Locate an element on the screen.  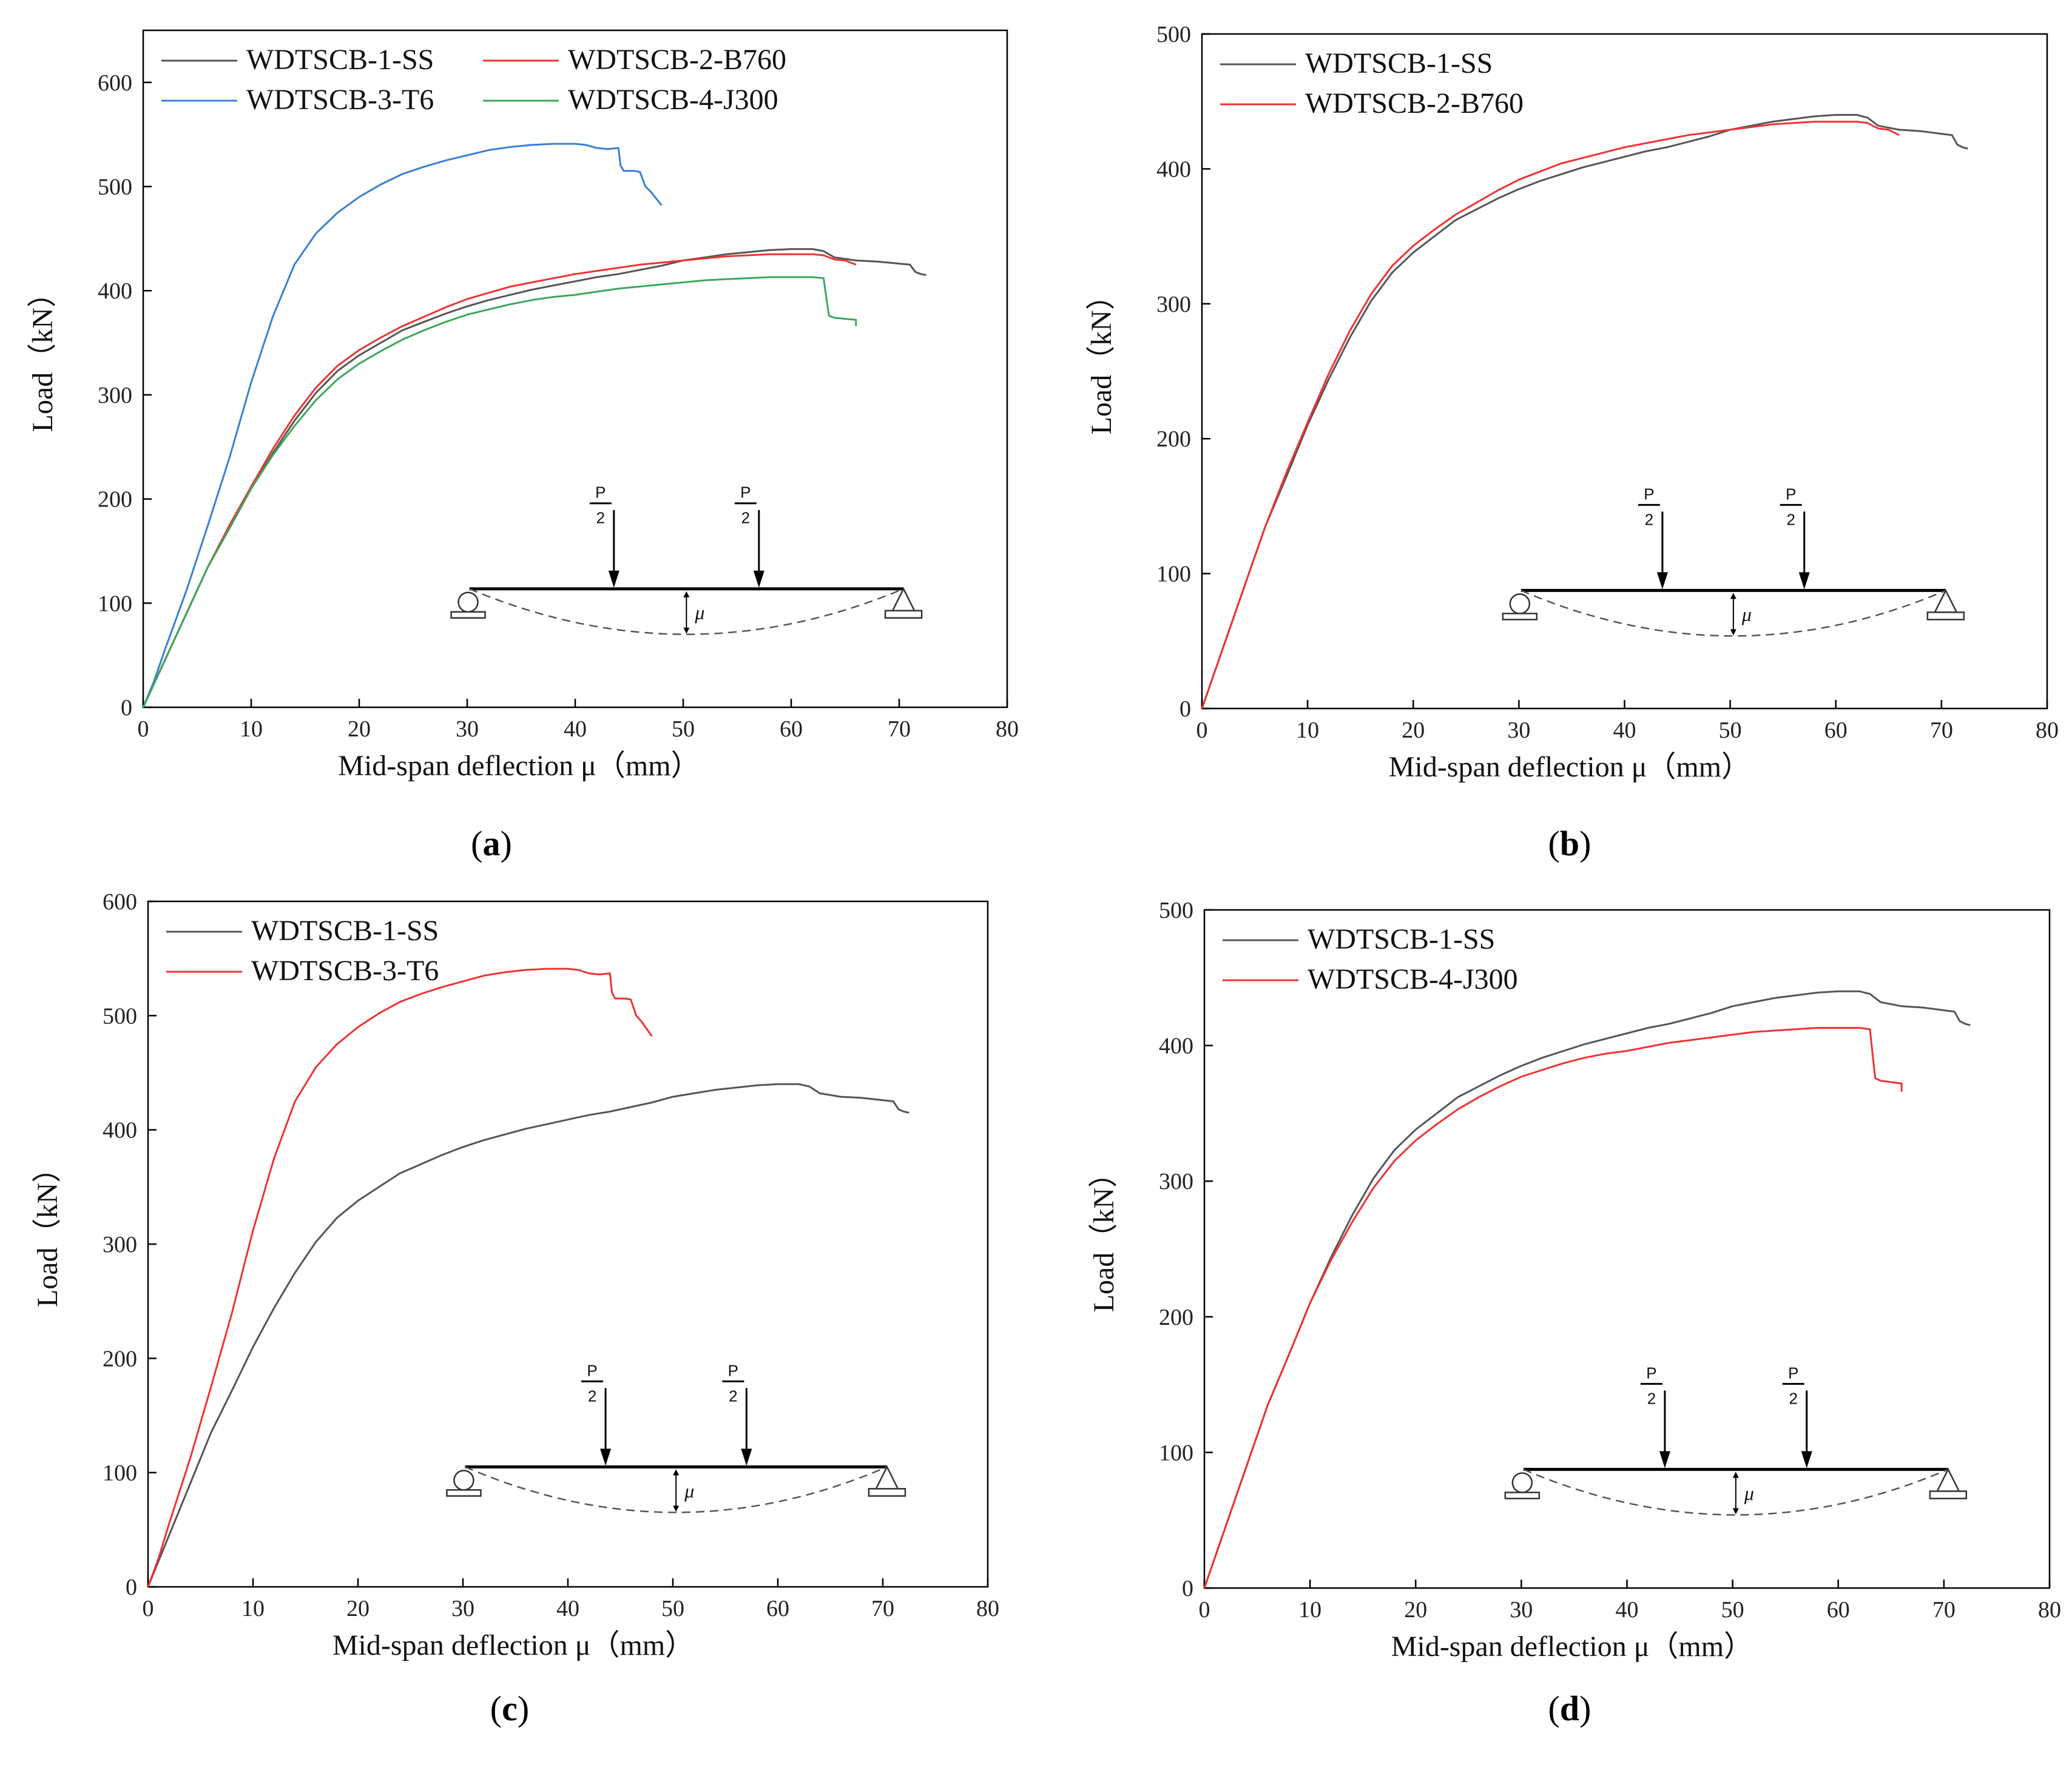
caption-letter: d is located at coordinates (1569, 1708).